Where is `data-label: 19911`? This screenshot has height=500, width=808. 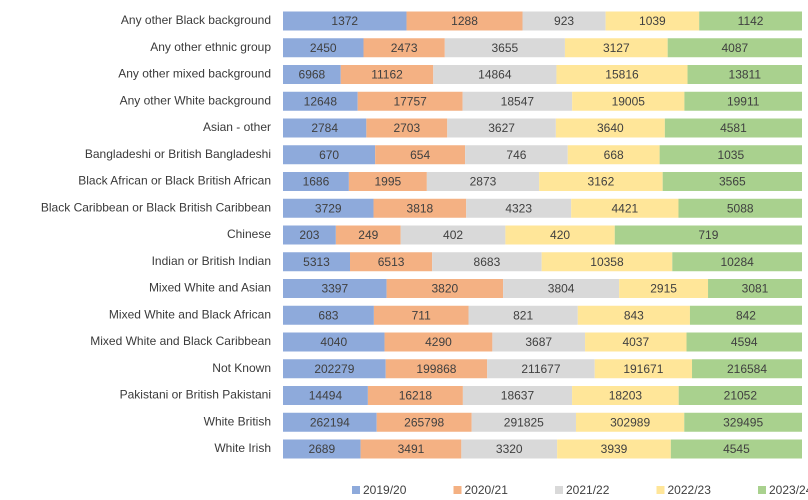
data-label: 19911 is located at coordinates (743, 101).